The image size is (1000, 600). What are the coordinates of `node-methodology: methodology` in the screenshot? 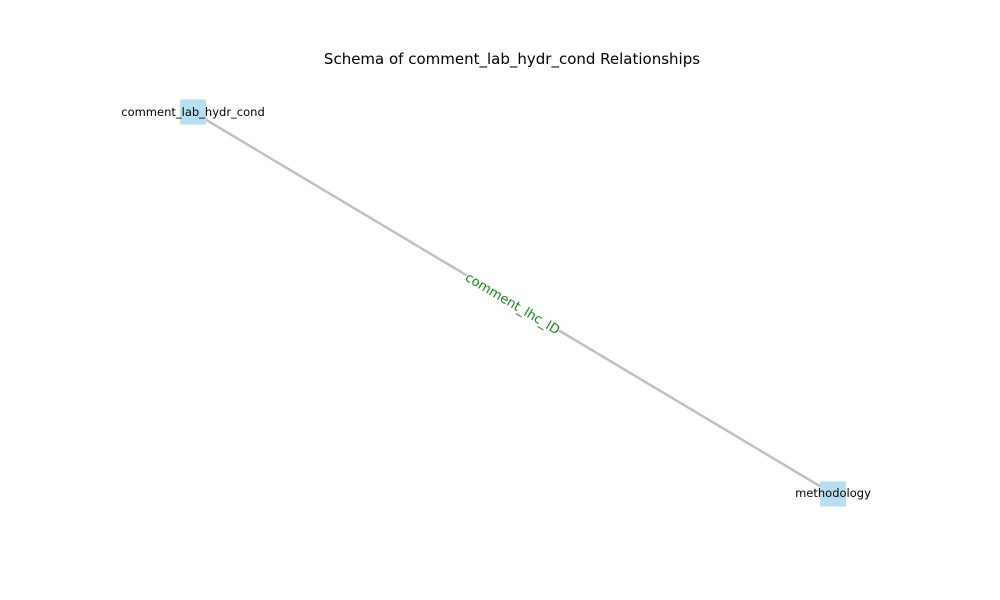 It's located at (833, 494).